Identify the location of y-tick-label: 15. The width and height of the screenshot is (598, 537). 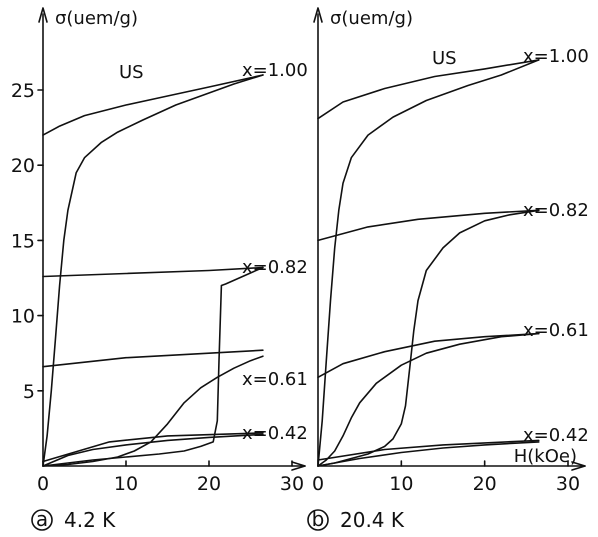
(23, 241).